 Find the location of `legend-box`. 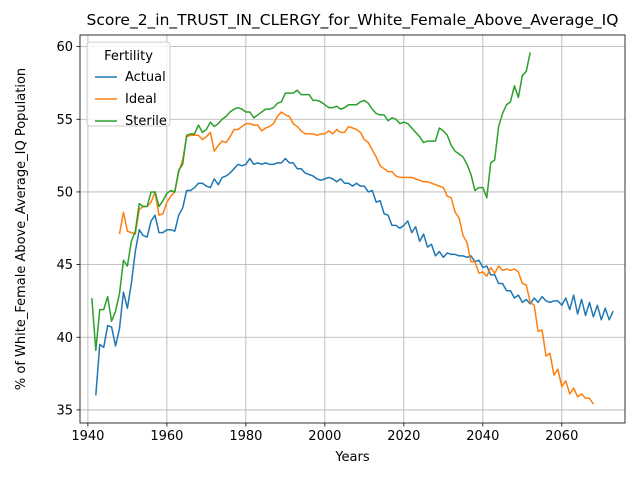

legend-box is located at coordinates (128, 84).